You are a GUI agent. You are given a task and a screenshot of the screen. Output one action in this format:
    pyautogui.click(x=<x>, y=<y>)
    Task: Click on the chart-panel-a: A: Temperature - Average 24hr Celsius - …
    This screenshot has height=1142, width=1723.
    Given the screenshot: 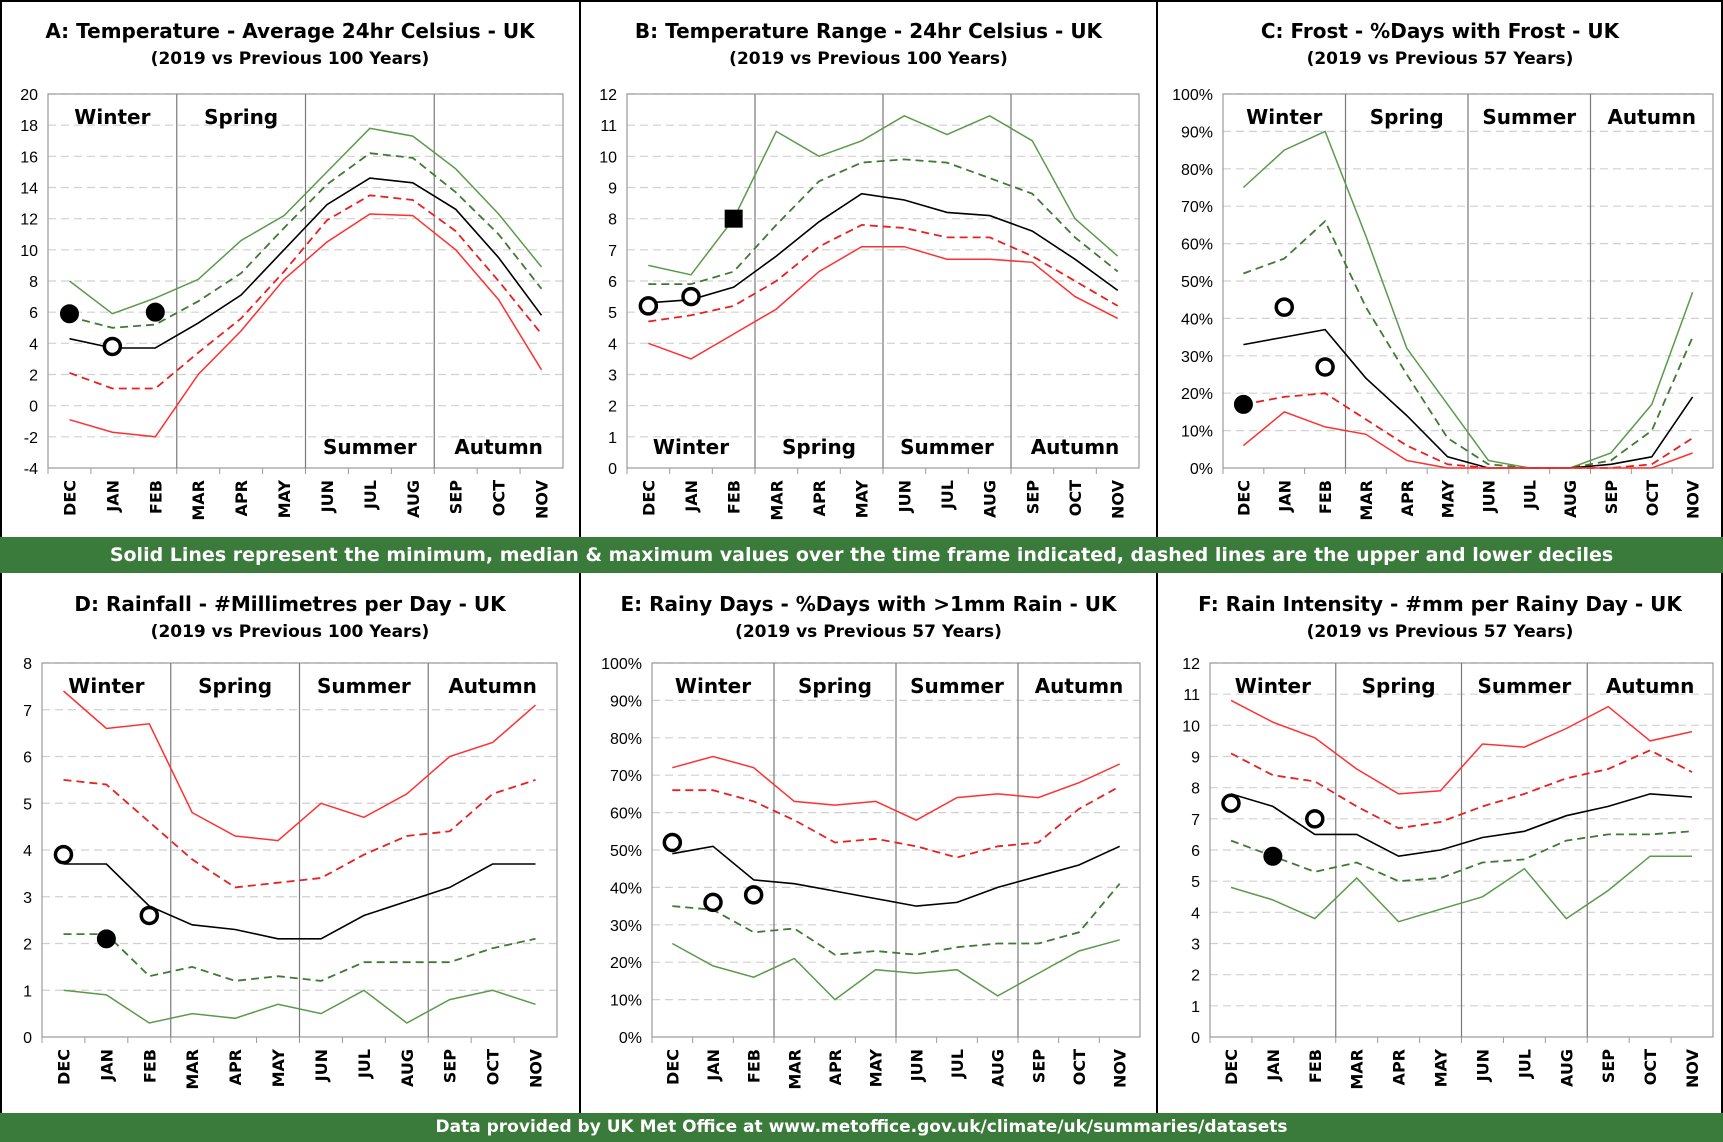 What is the action you would take?
    pyautogui.click(x=292, y=270)
    